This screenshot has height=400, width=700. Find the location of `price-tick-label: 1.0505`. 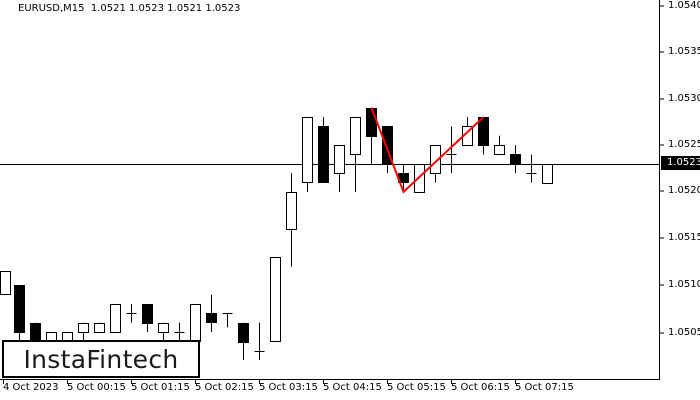

price-tick-label: 1.0505 is located at coordinates (684, 332).